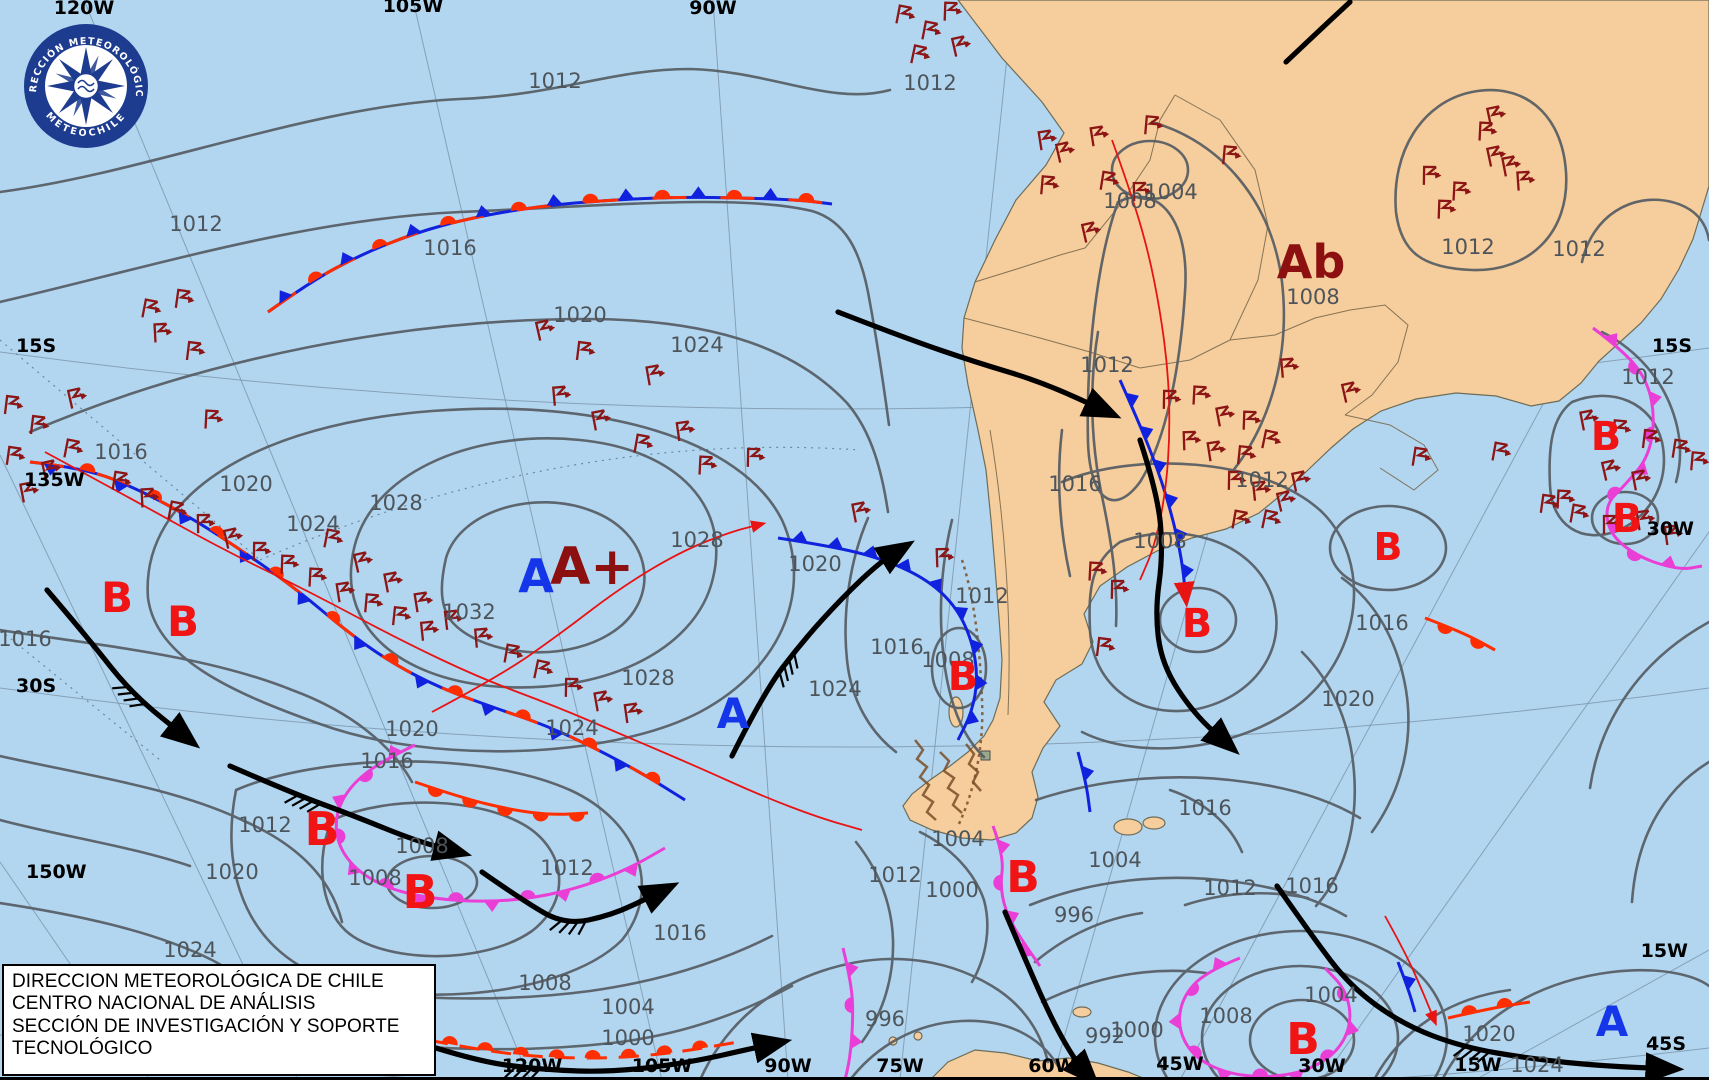 The height and width of the screenshot is (1080, 1709). What do you see at coordinates (86, 86) in the screenshot?
I see `meteochile-logo: DIRECCIÓN METEOROLÓGICA METEOCHILE` at bounding box center [86, 86].